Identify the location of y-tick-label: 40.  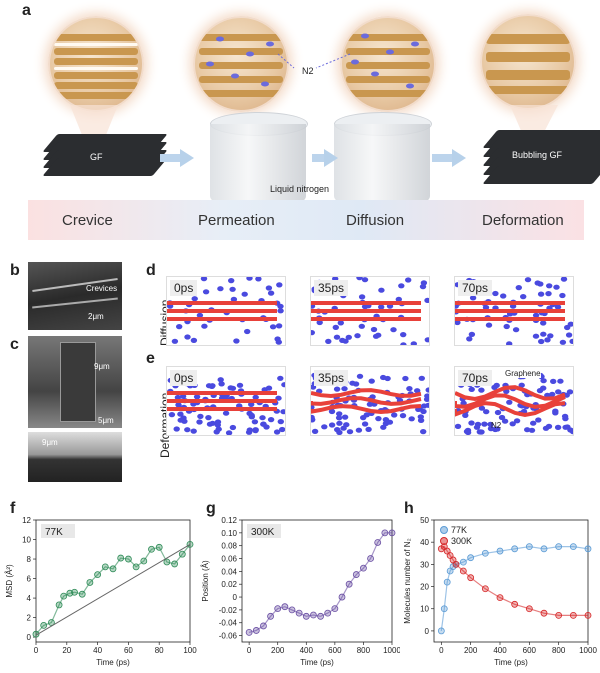
(424, 542).